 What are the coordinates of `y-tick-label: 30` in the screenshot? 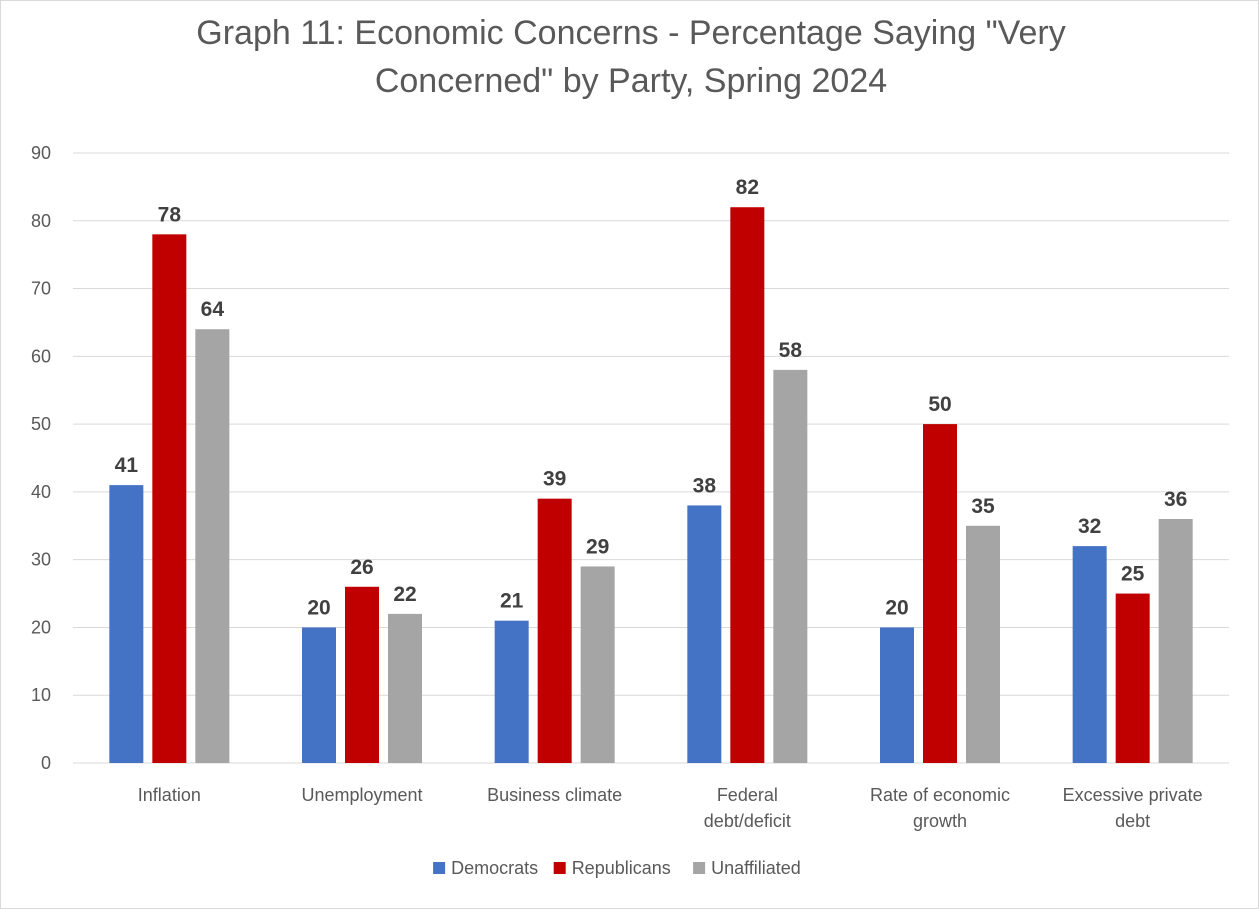 It's located at (41, 560).